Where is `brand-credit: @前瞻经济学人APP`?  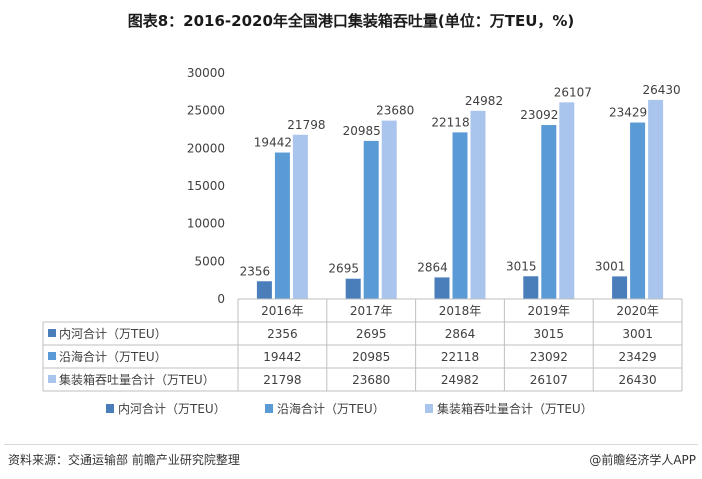 brand-credit: @前瞻经济学人APP is located at coordinates (642, 460).